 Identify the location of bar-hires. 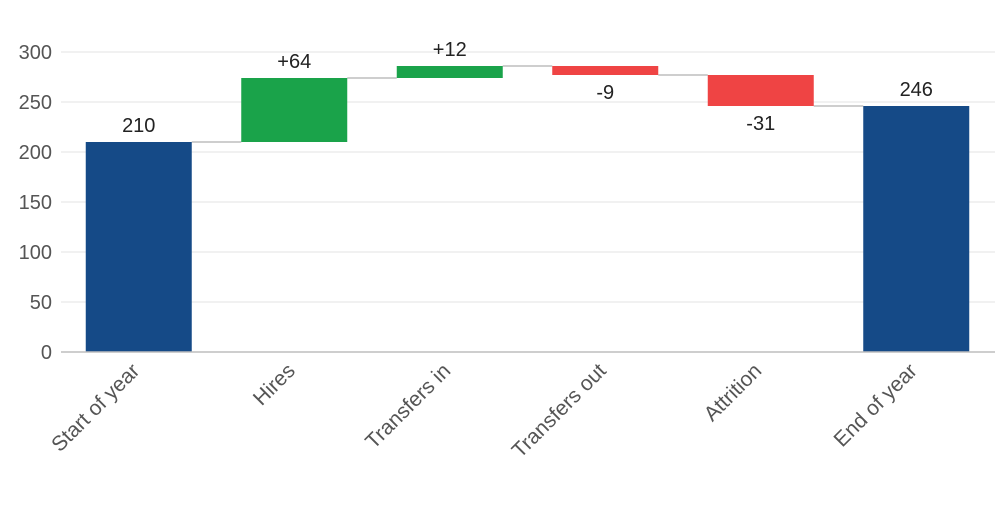
(294, 110).